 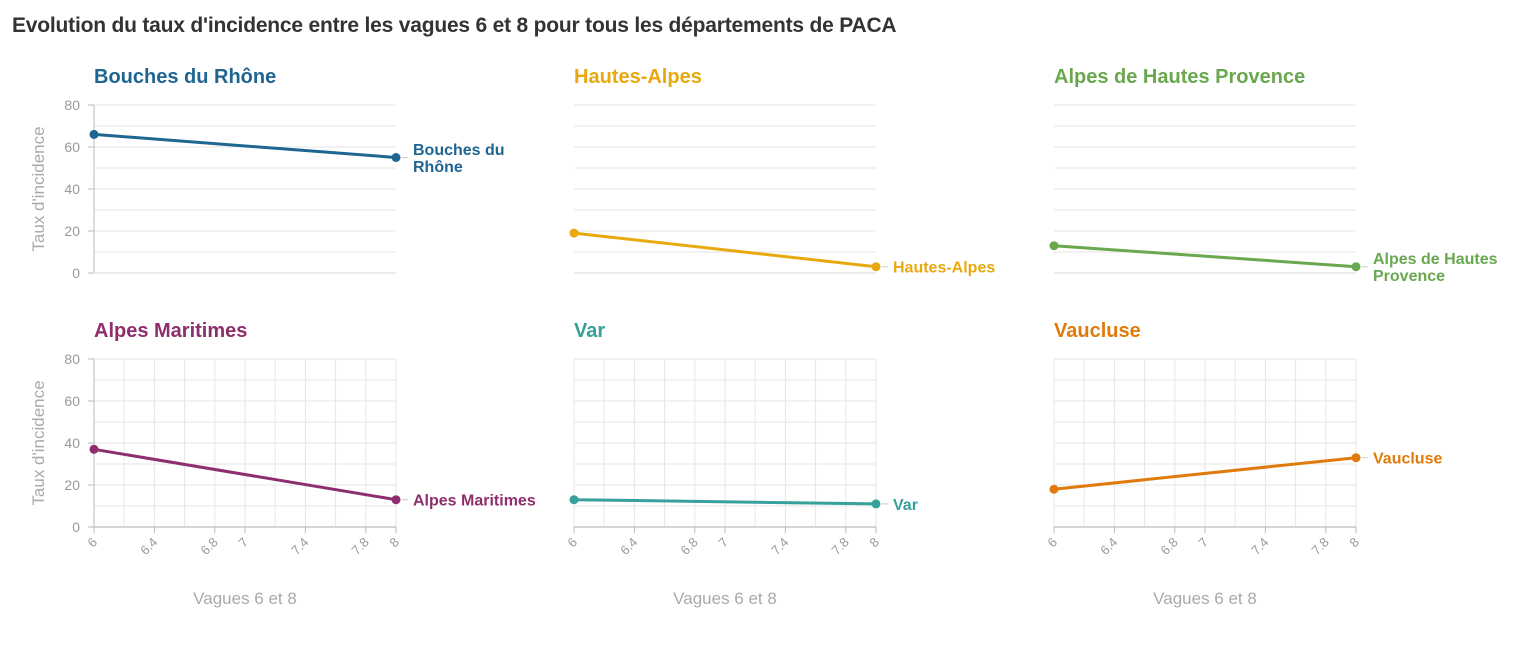 I want to click on series-end-label: Rhône, so click(x=438, y=167).